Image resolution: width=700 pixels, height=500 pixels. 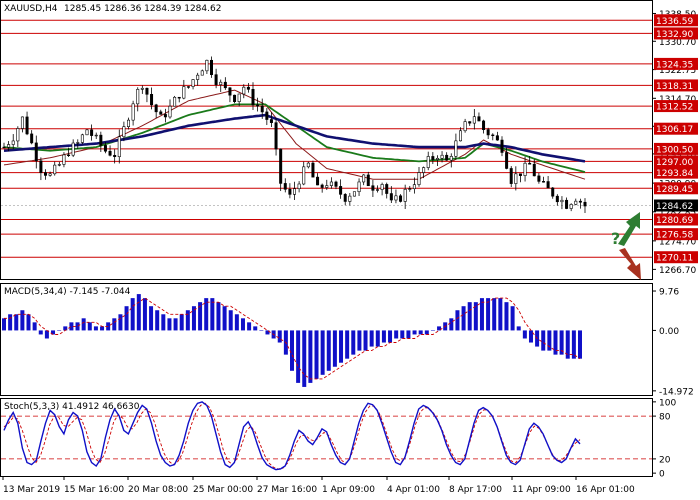 What do you see at coordinates (677, 213) in the screenshot?
I see `price-tick-7: 1282.85` at bounding box center [677, 213].